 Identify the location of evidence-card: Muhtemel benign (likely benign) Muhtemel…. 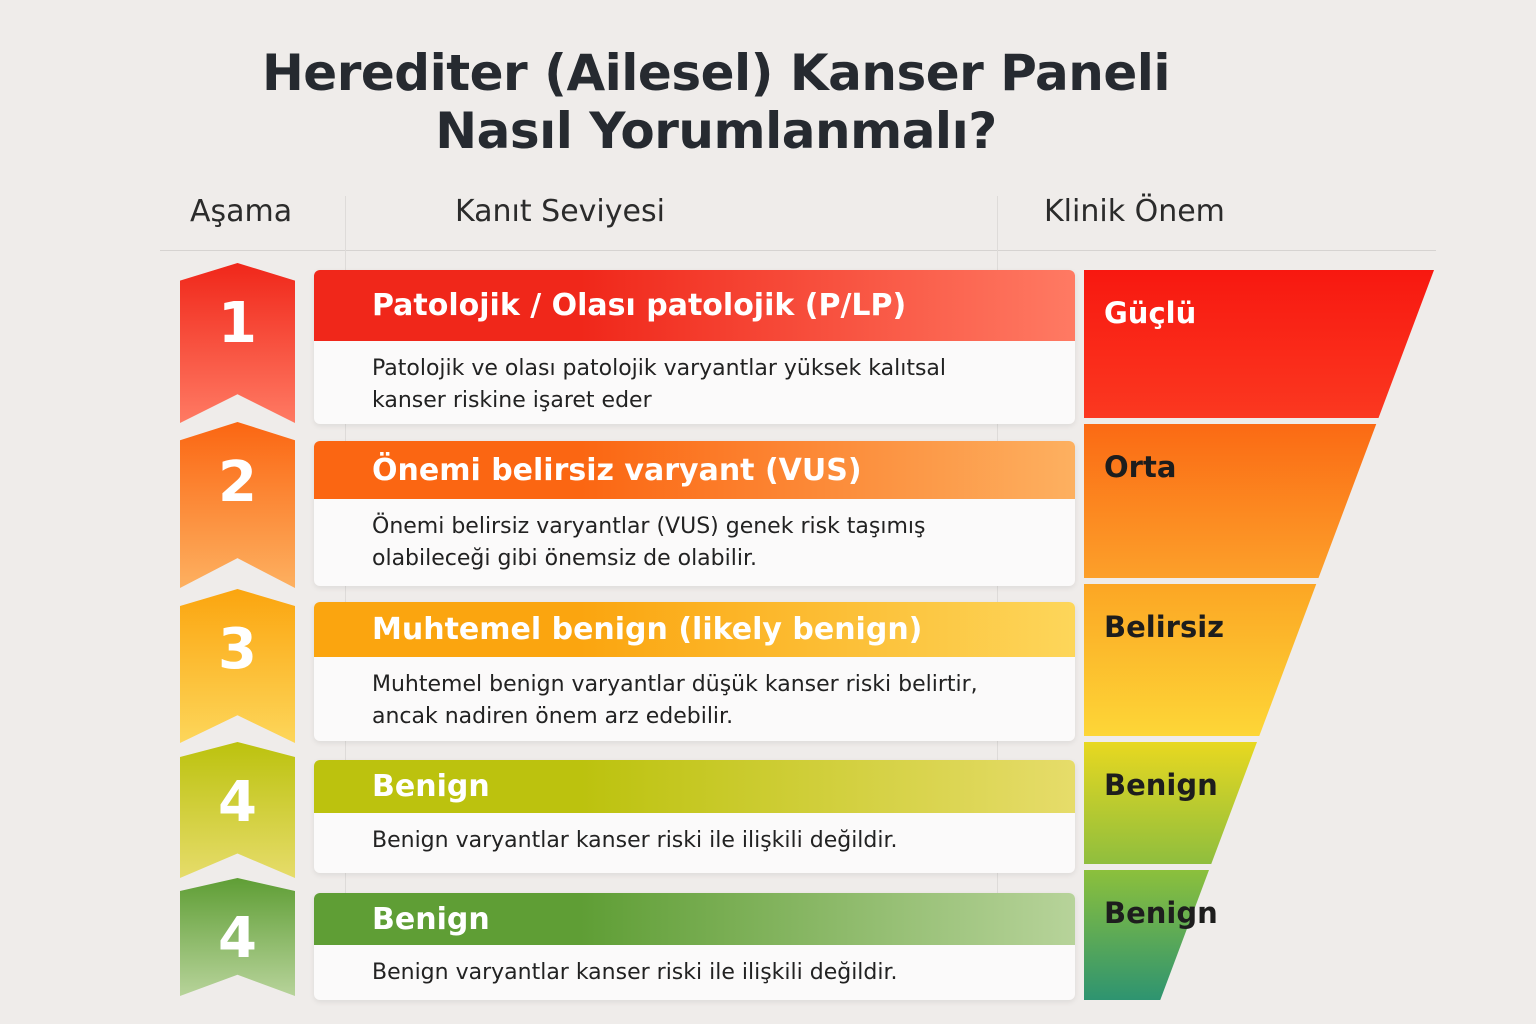
(694, 671).